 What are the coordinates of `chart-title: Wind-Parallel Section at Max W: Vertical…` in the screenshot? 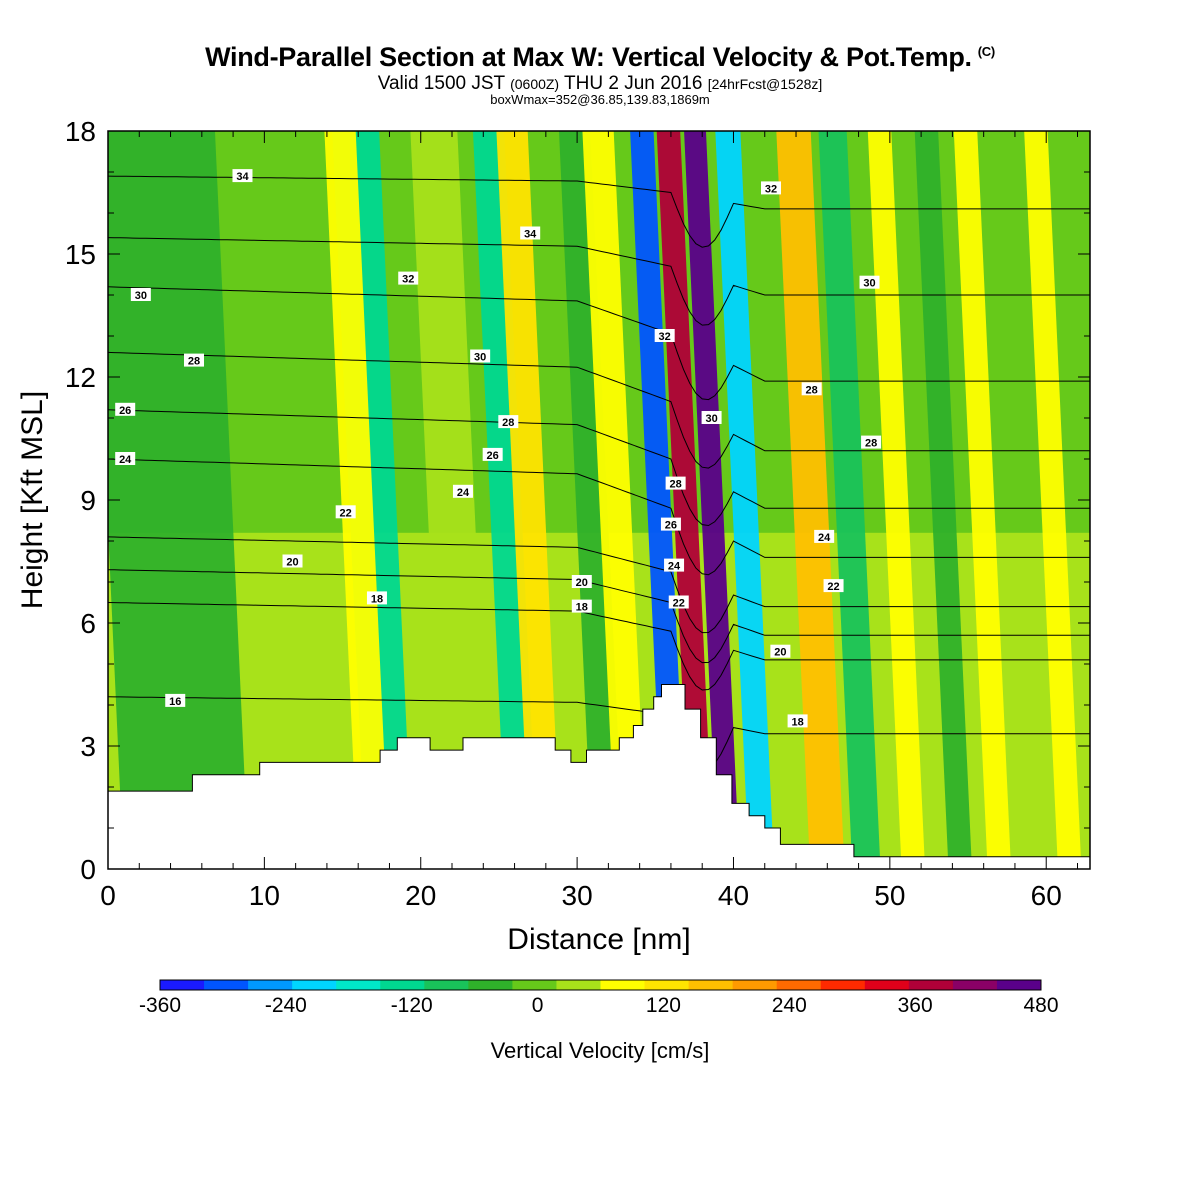 It's located at (600, 57).